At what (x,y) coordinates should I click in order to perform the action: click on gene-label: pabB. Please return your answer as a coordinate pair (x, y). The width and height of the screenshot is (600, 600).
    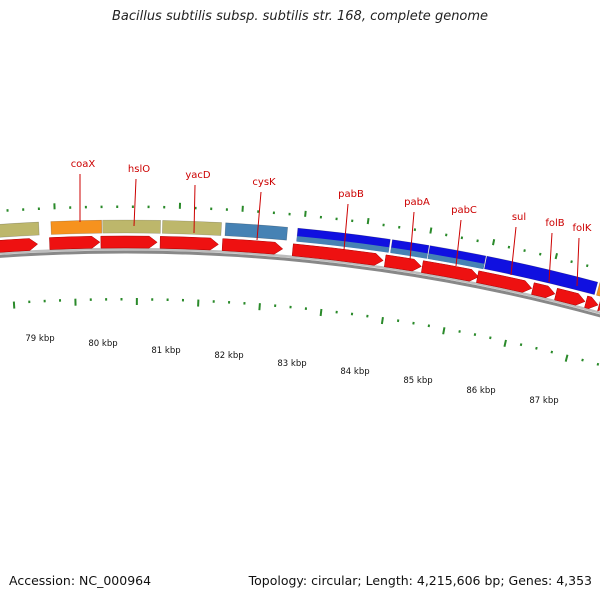
    Looking at the image, I should click on (351, 194).